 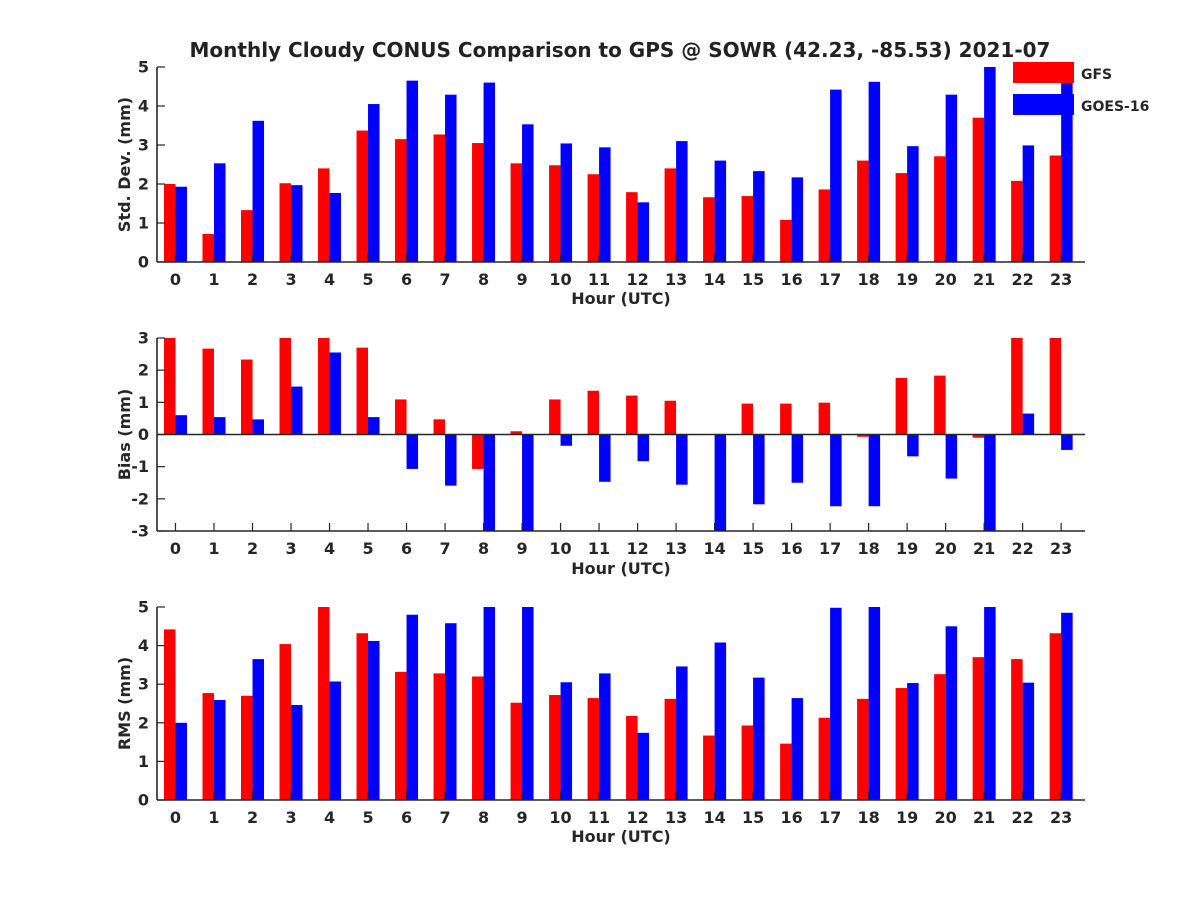 What do you see at coordinates (252, 279) in the screenshot?
I see `x-tick-label: 2` at bounding box center [252, 279].